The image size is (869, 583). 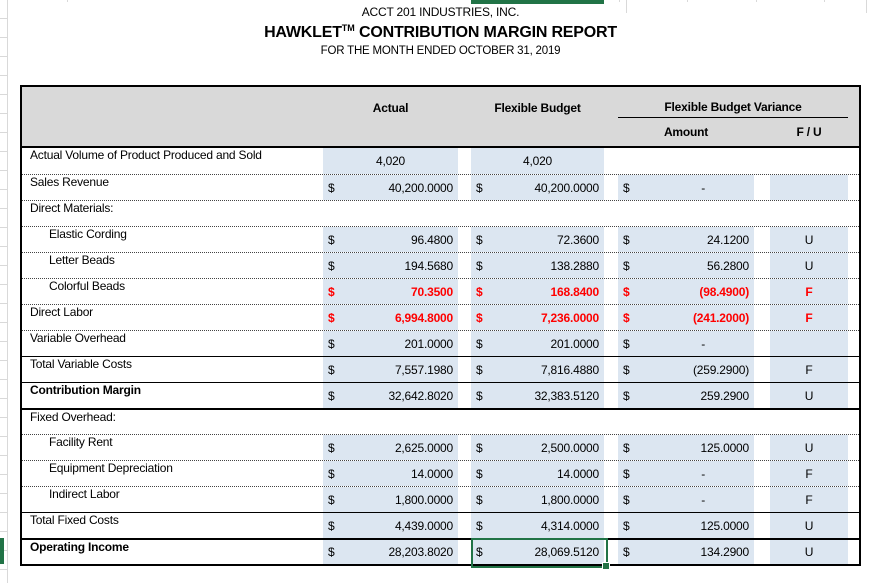 I want to click on direct-labor-amount-value: (241.2000), so click(x=720, y=317).